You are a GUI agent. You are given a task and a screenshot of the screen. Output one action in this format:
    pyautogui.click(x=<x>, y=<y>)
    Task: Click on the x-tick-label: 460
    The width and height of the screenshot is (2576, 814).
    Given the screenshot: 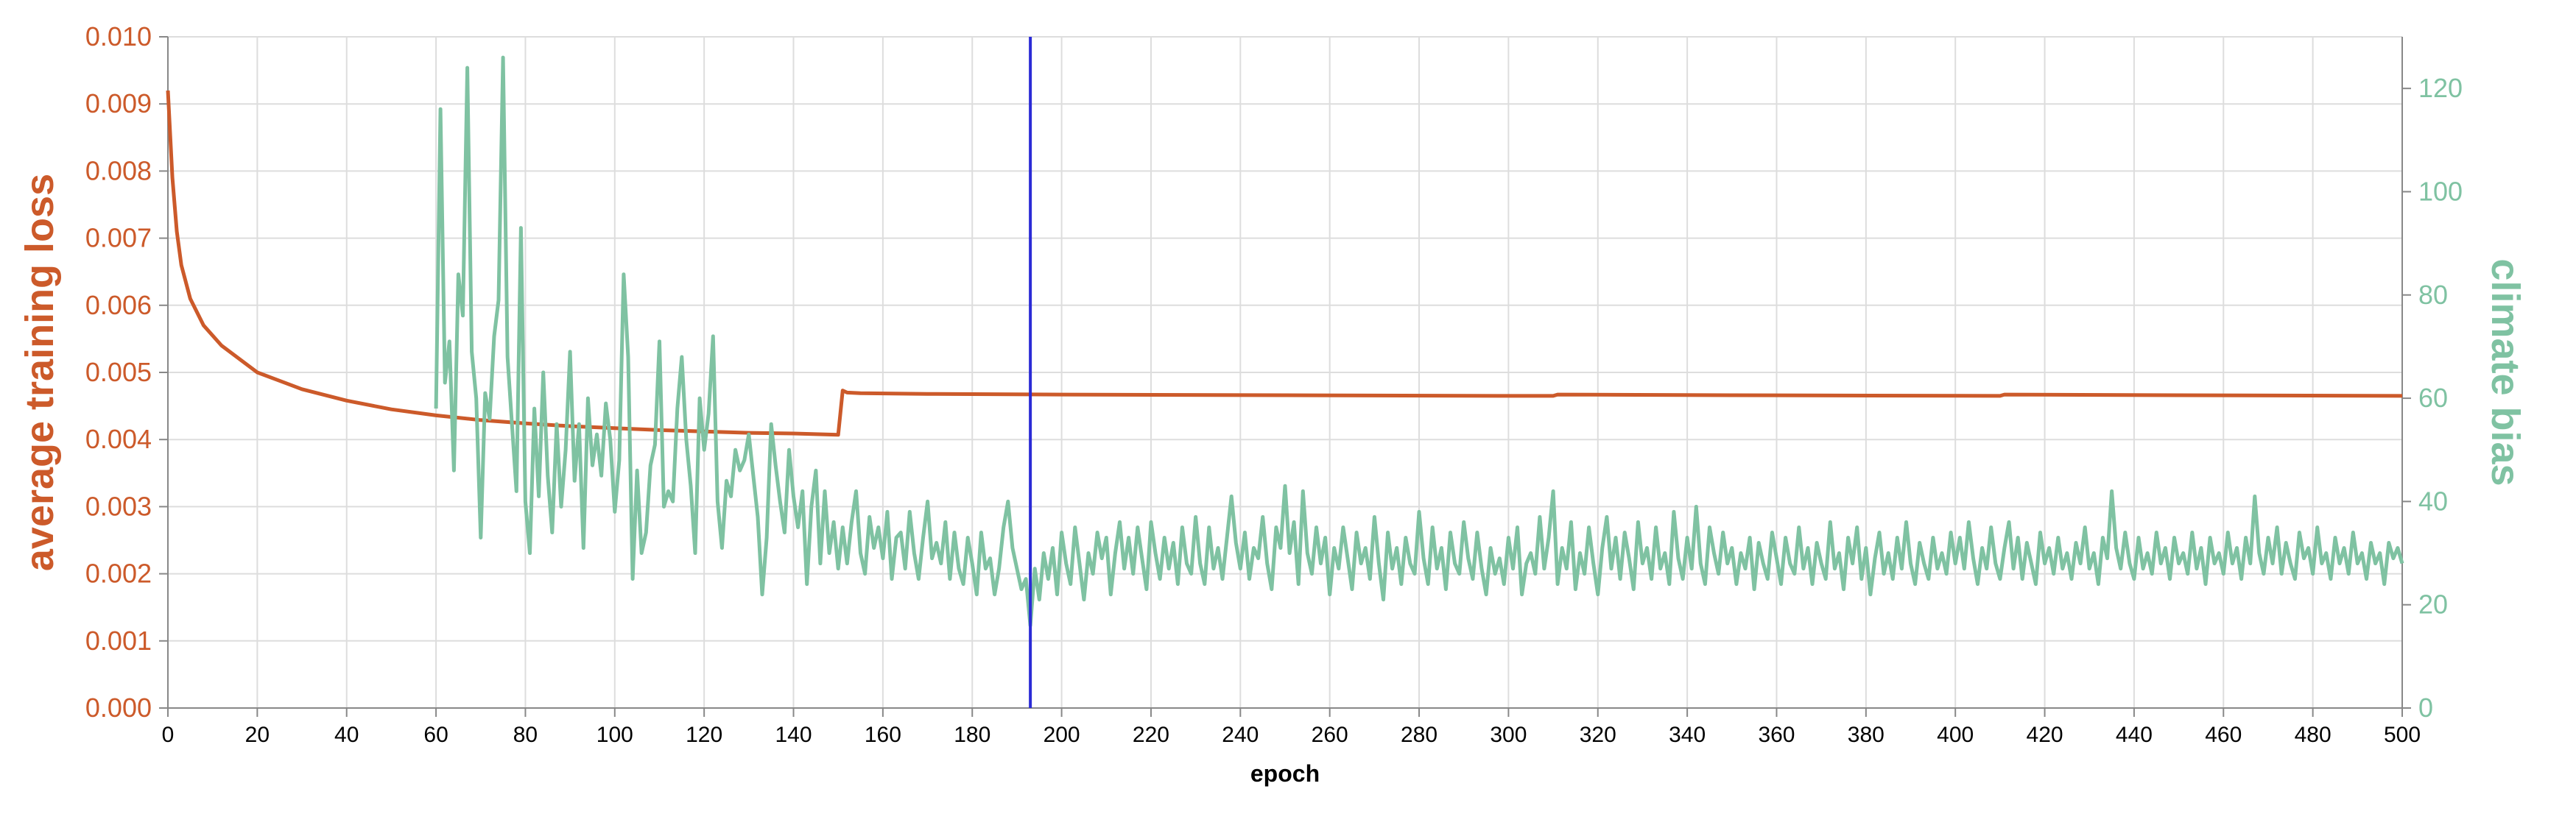 What is the action you would take?
    pyautogui.click(x=2223, y=735)
    